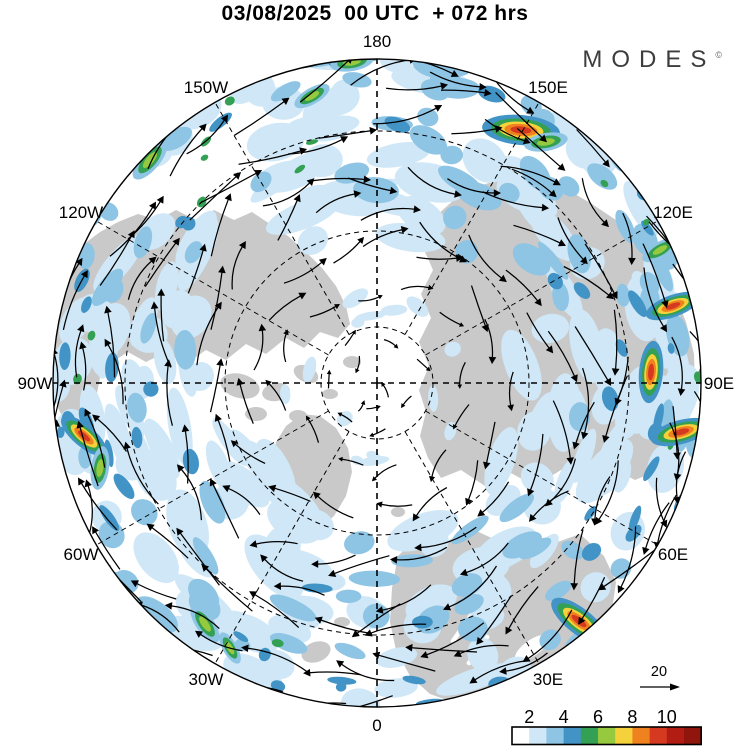 The width and height of the screenshot is (750, 747). What do you see at coordinates (377, 41) in the screenshot?
I see `longitude-label: 180` at bounding box center [377, 41].